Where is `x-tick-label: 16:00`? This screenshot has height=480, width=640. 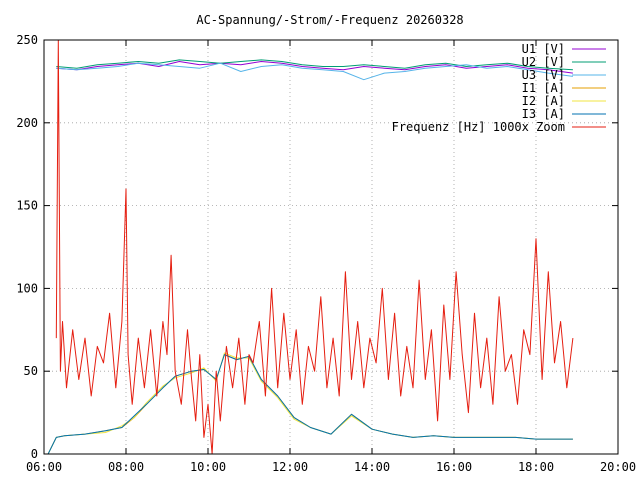
x-tick-label: 16:00 is located at coordinates (454, 467).